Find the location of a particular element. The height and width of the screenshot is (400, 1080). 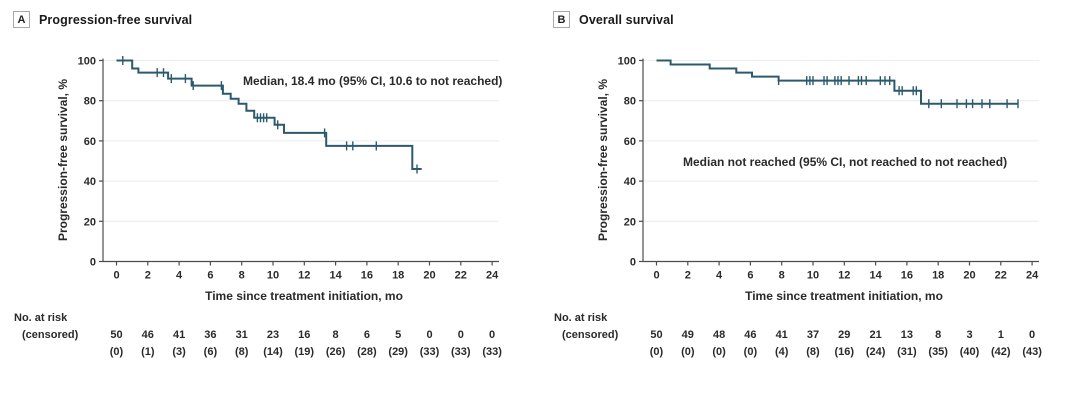

censored-count-value: (16) is located at coordinates (844, 352).